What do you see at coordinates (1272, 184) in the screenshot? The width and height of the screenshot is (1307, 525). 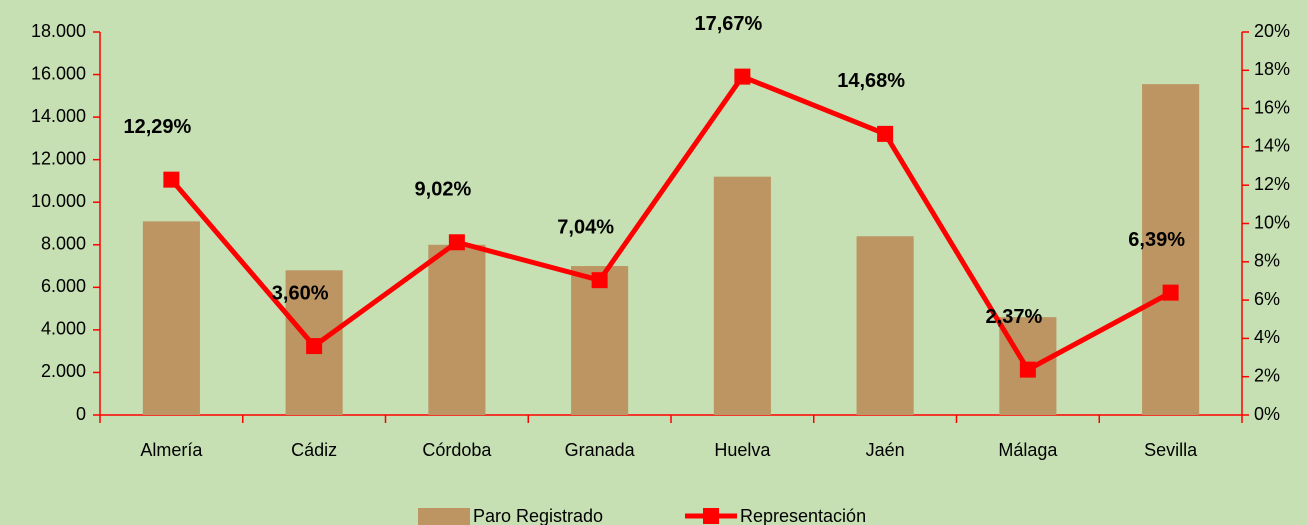 I see `y2-tick-label: 12%` at bounding box center [1272, 184].